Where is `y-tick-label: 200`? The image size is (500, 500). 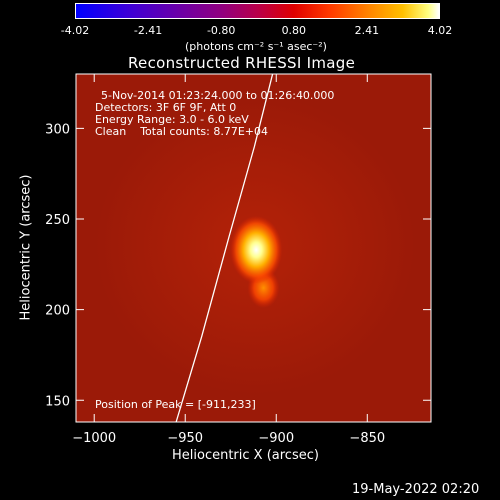
y-tick-label: 200 is located at coordinates (57, 311).